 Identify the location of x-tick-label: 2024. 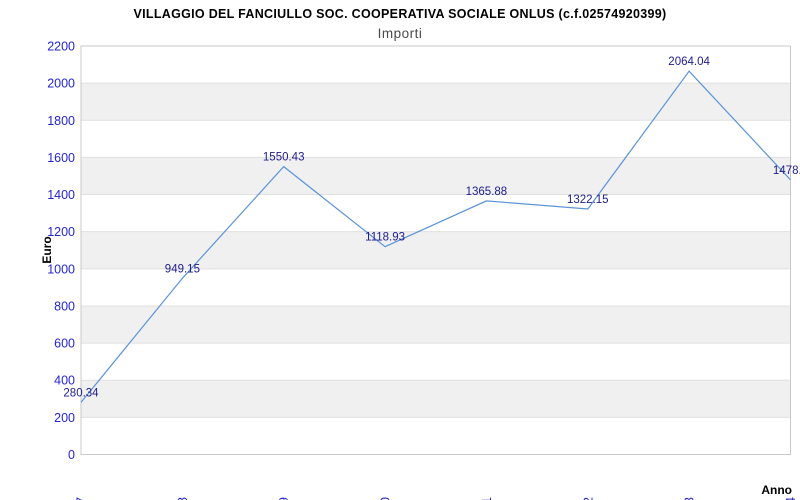
(791, 498).